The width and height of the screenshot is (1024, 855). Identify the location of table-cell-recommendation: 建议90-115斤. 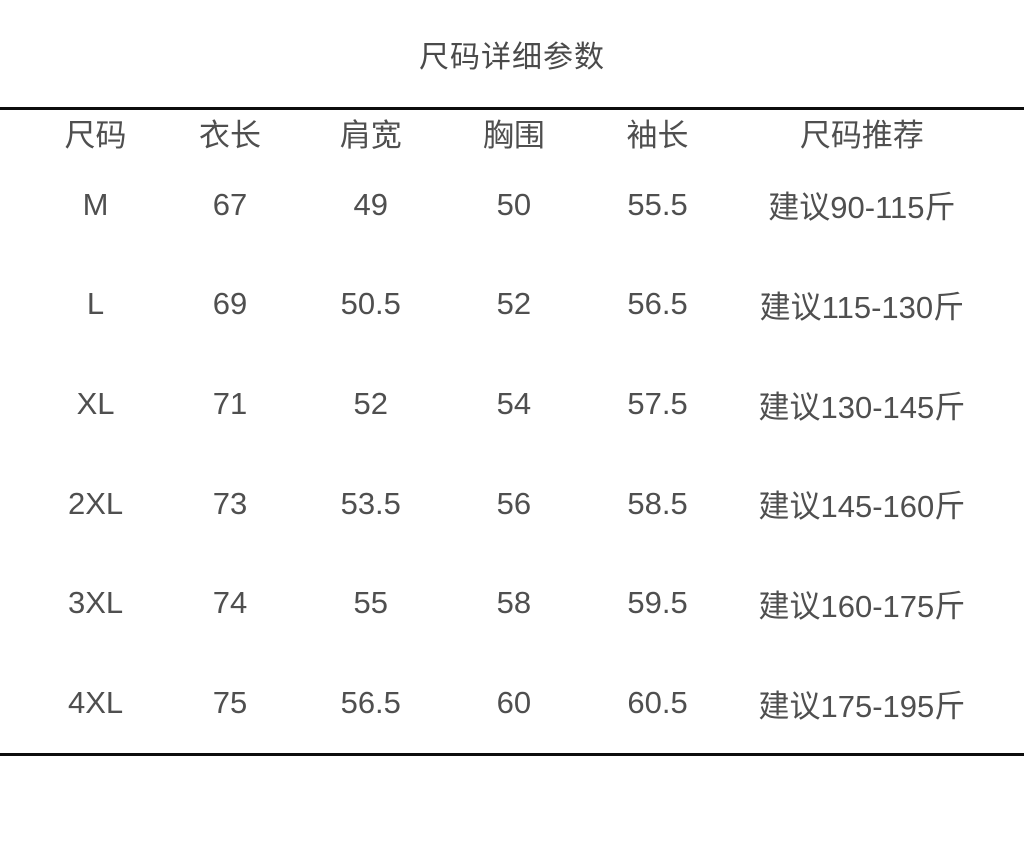
(862, 208).